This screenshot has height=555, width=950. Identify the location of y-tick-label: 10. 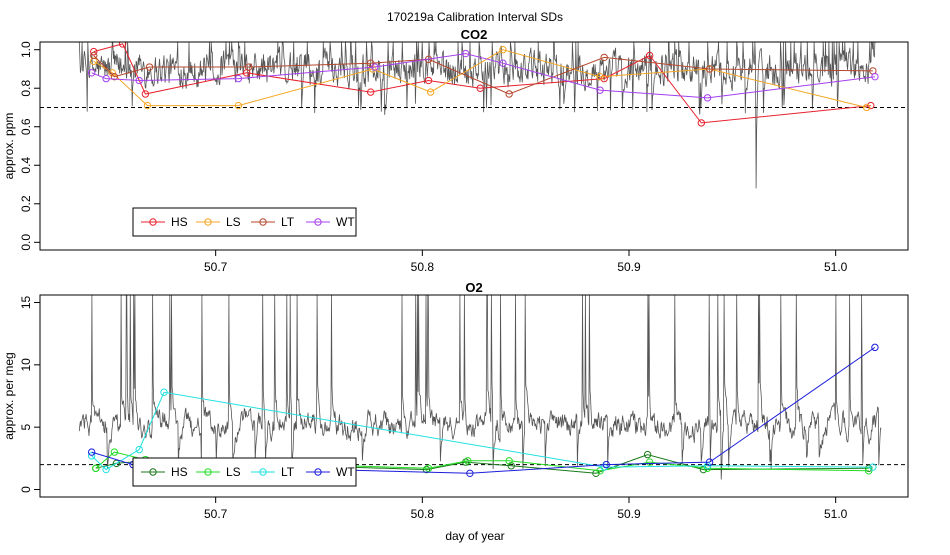
(26, 365).